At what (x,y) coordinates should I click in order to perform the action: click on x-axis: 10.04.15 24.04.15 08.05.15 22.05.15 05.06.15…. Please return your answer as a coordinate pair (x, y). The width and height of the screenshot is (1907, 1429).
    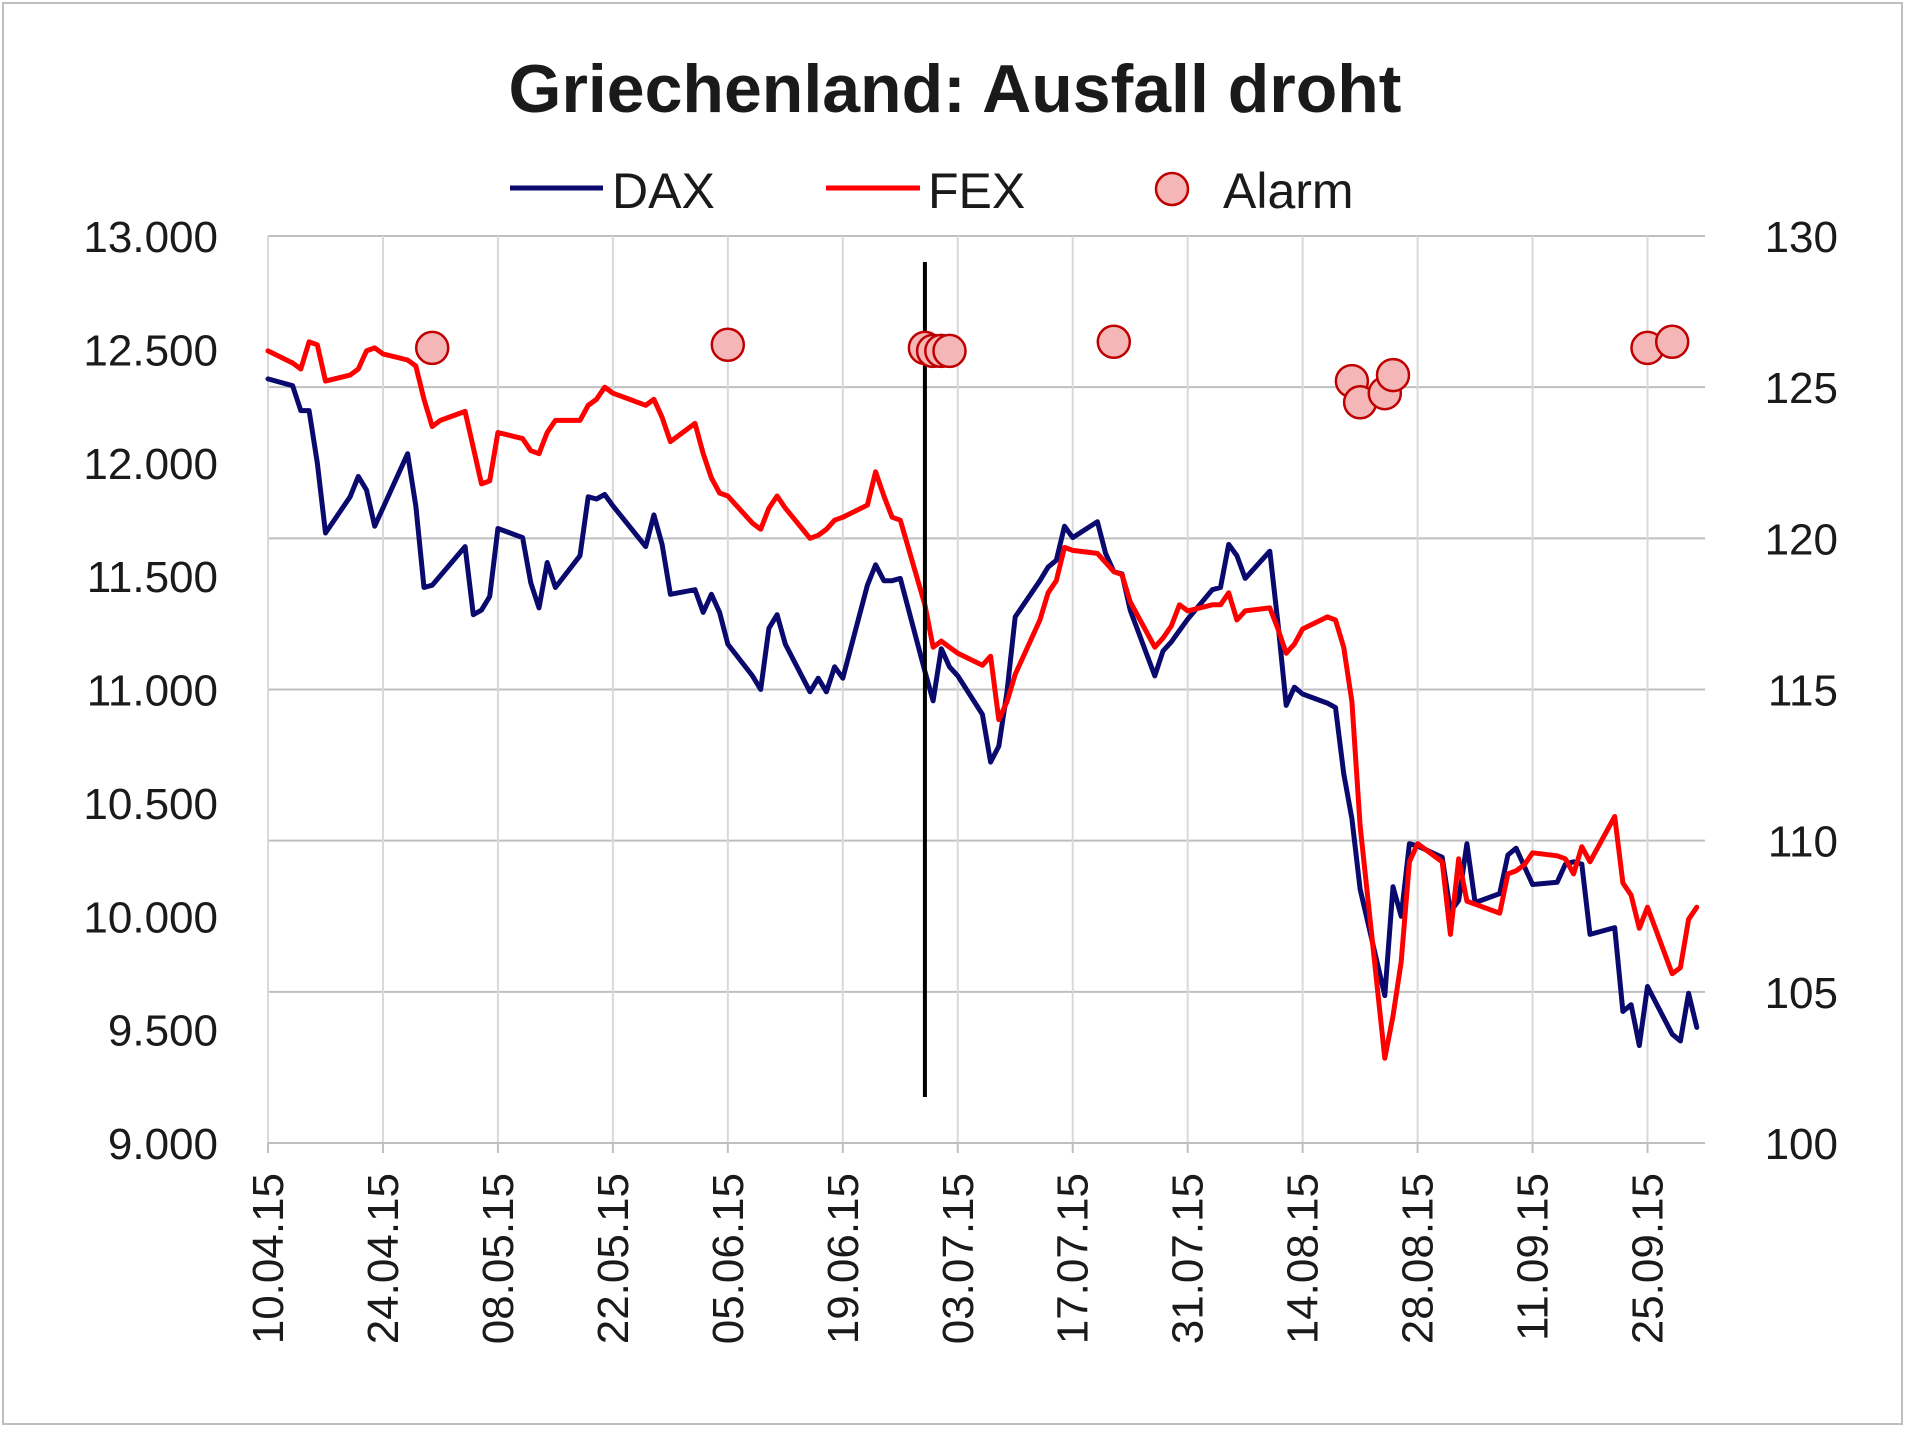
    Looking at the image, I should click on (958, 1243).